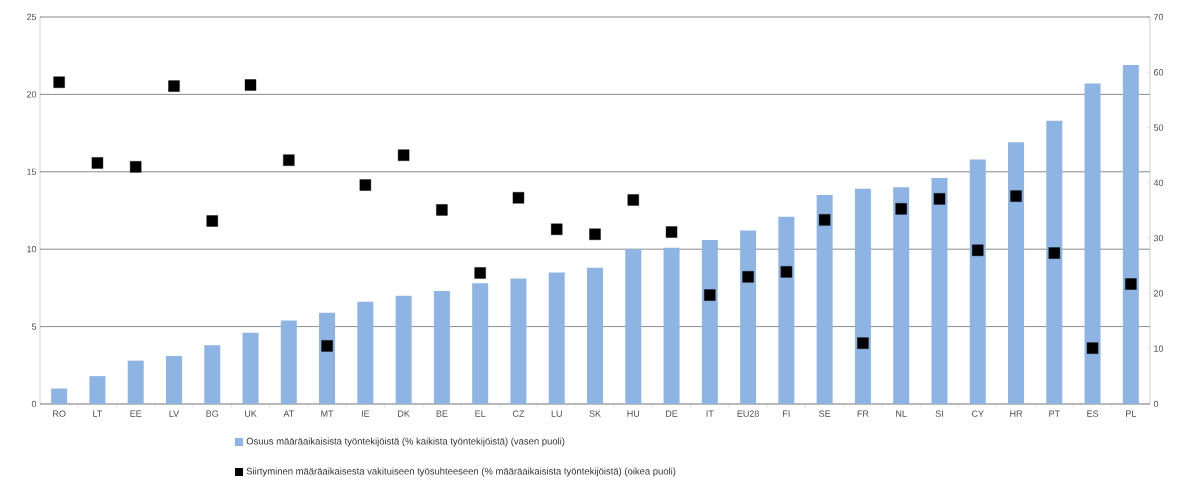 Image resolution: width=1203 pixels, height=504 pixels. What do you see at coordinates (1158, 238) in the screenshot?
I see `y2-tick-label: 30` at bounding box center [1158, 238].